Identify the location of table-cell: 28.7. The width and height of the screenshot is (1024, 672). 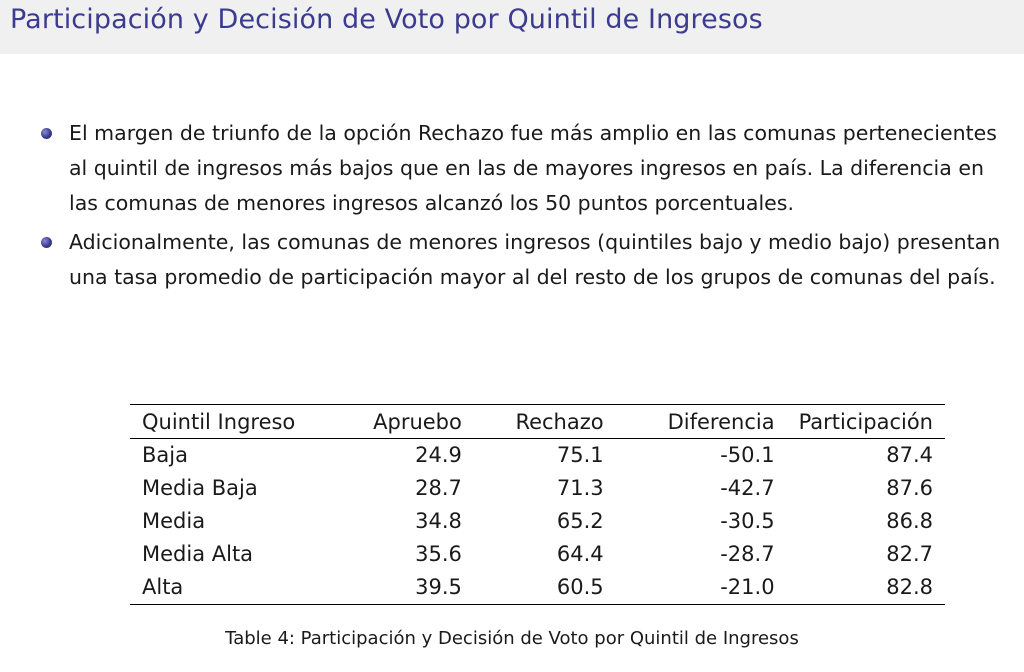
(438, 488).